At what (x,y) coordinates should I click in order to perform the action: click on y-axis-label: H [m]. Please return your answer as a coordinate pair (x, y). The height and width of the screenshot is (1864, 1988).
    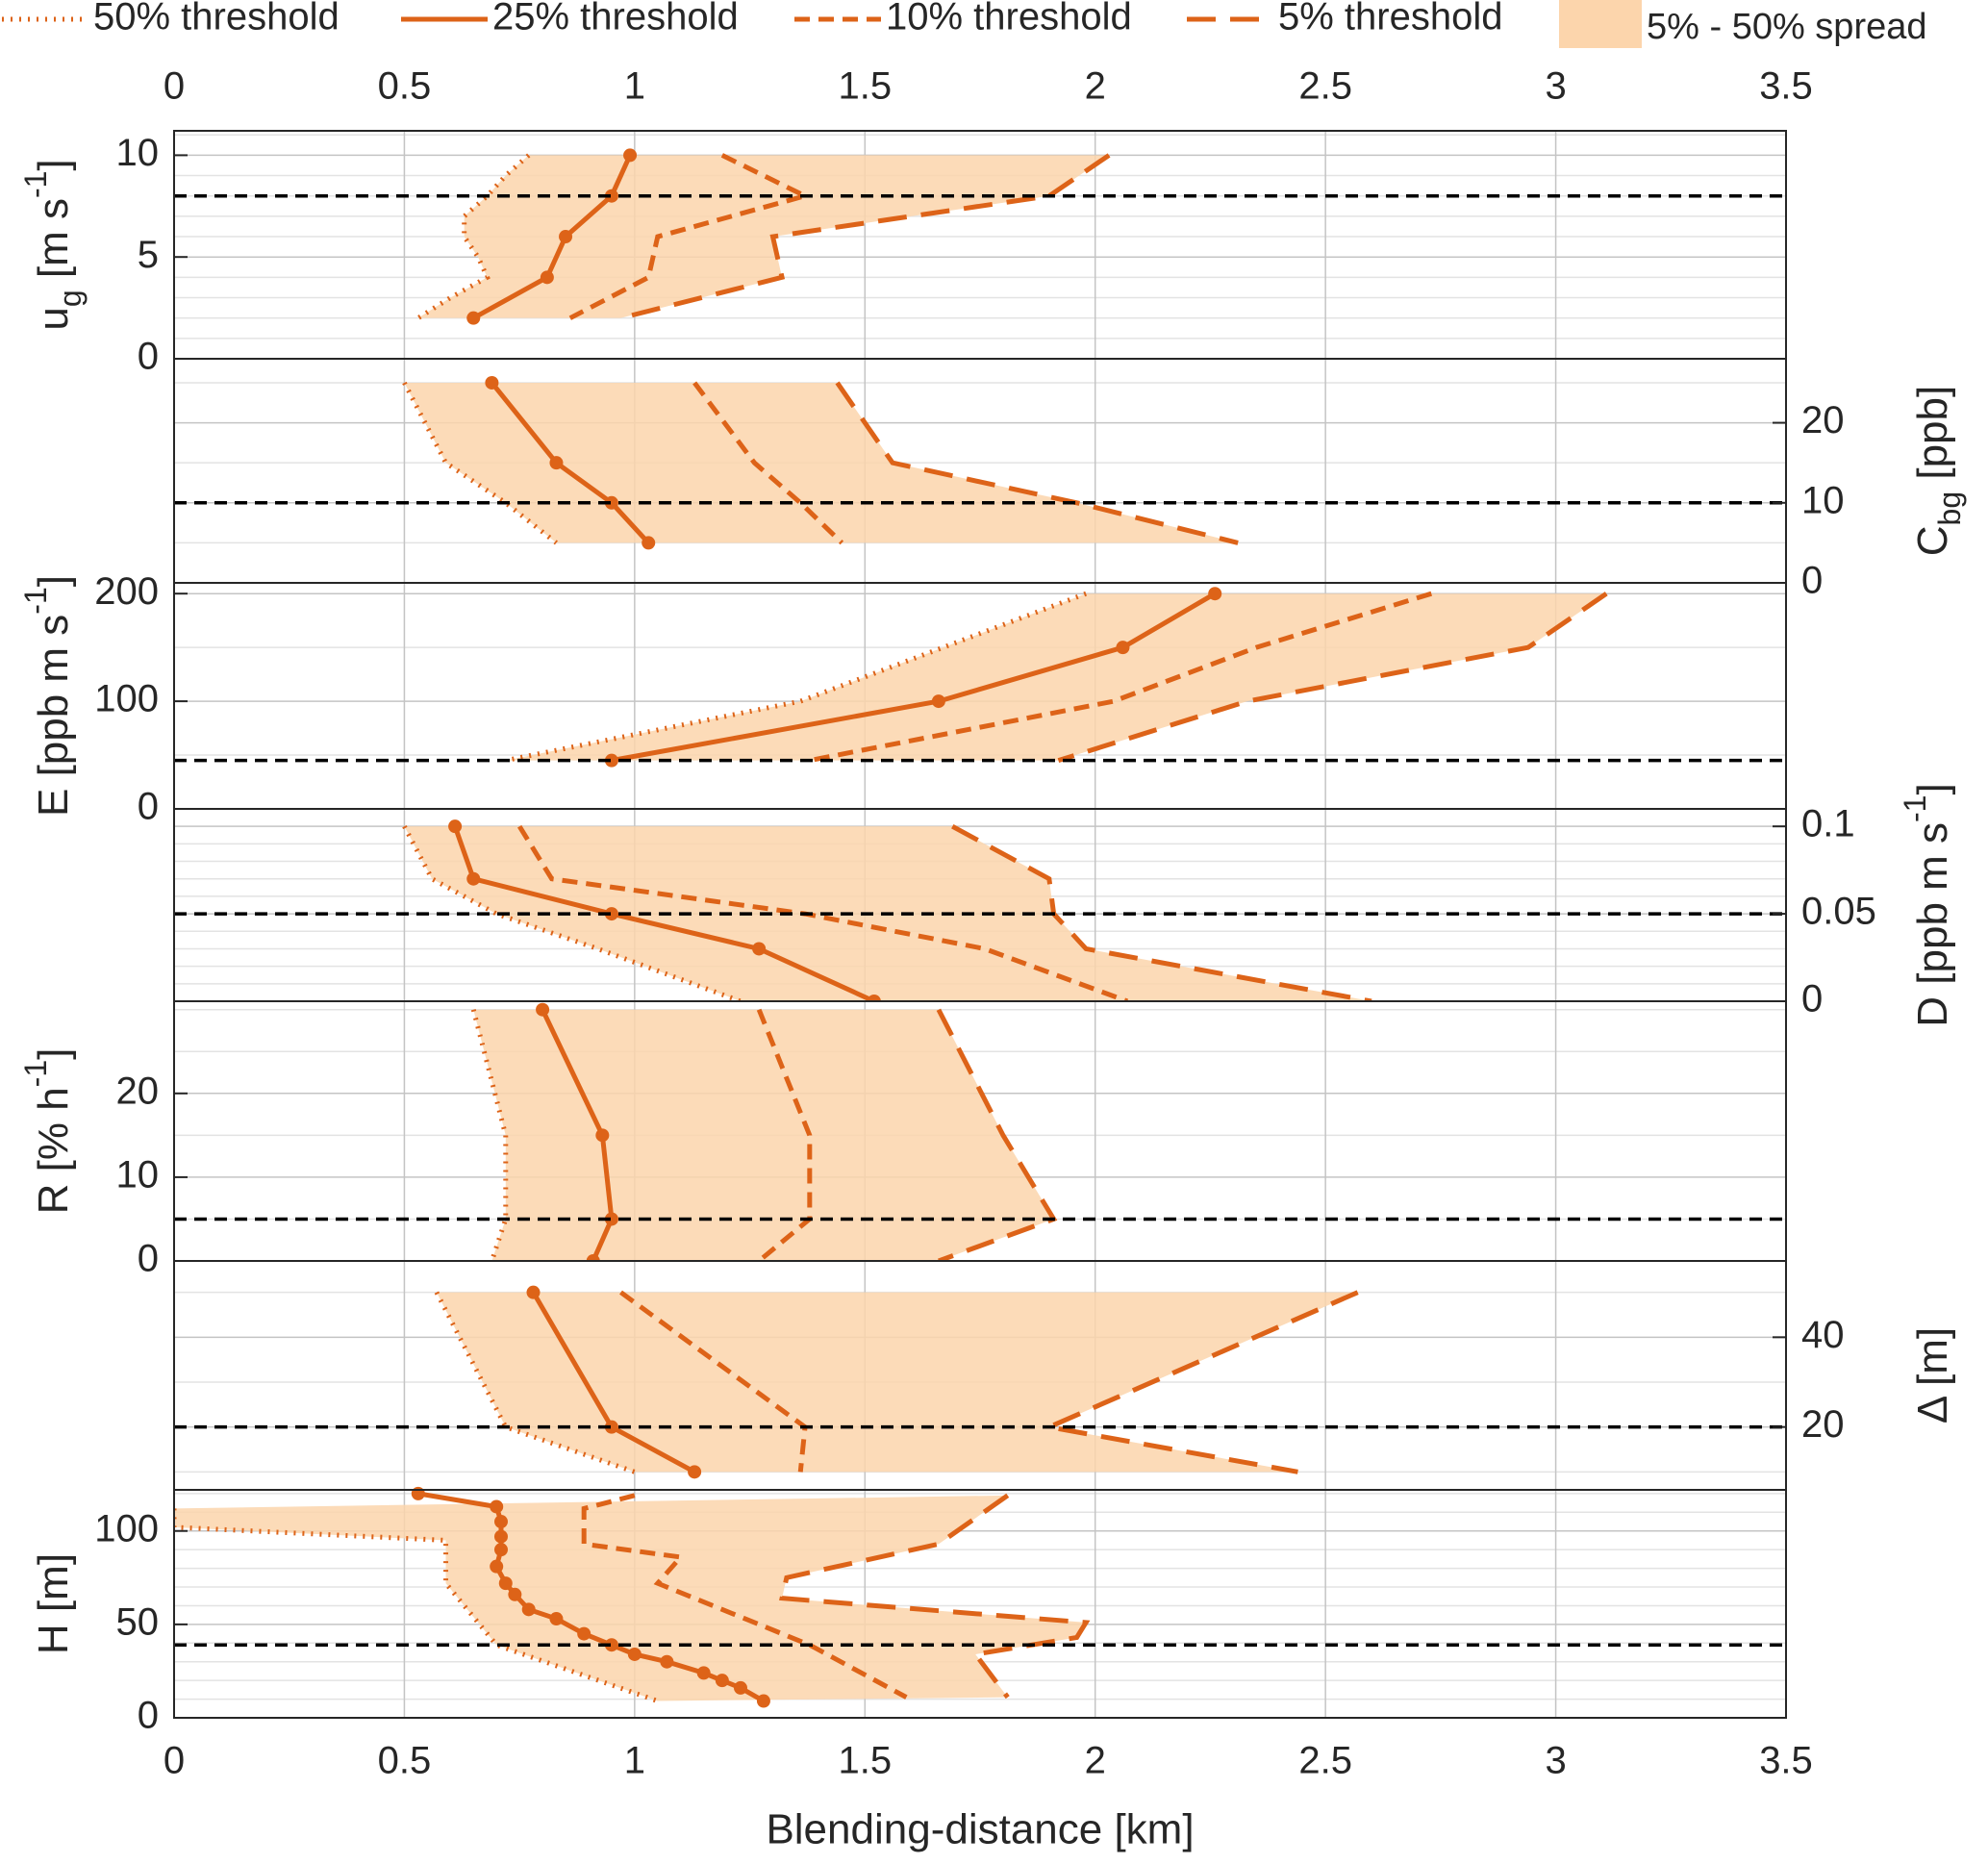
    Looking at the image, I should click on (53, 1603).